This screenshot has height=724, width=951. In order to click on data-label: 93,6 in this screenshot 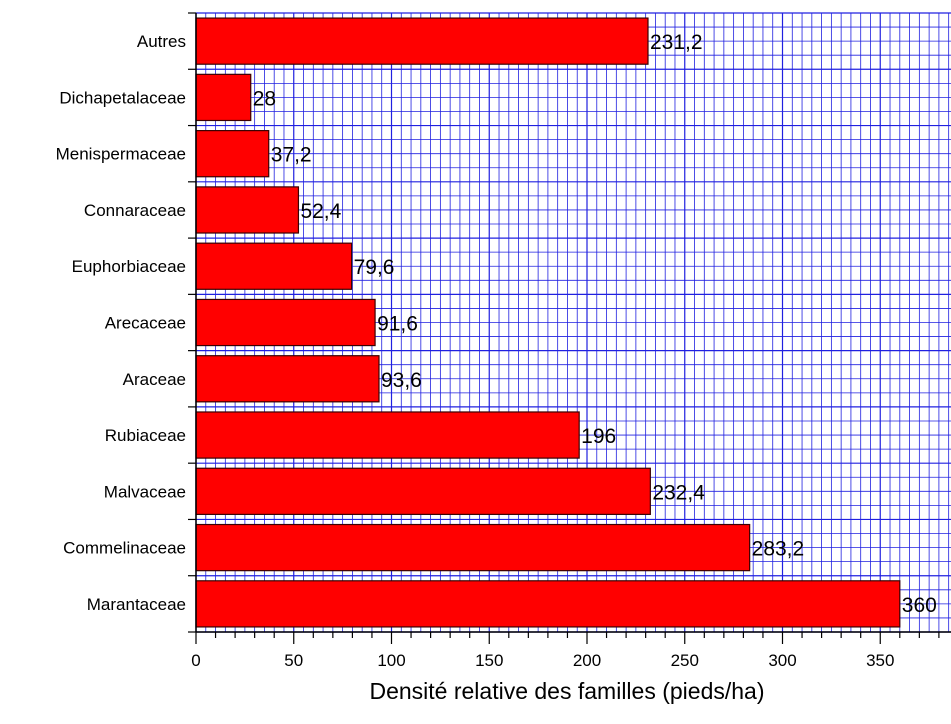, I will do `click(401, 380)`.